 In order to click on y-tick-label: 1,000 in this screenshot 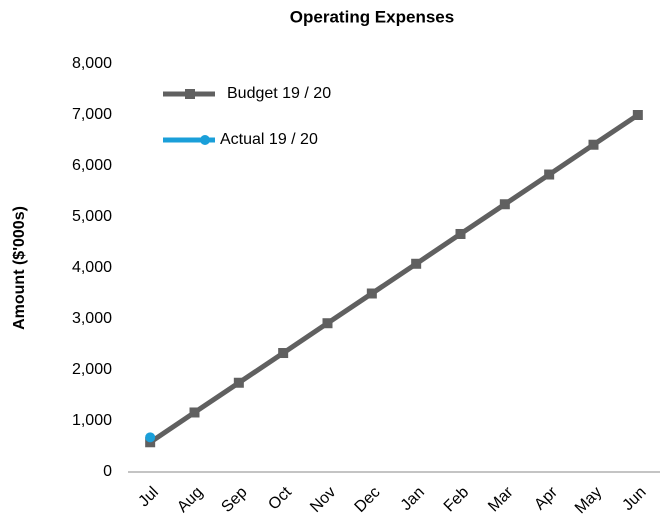, I will do `click(92, 420)`.